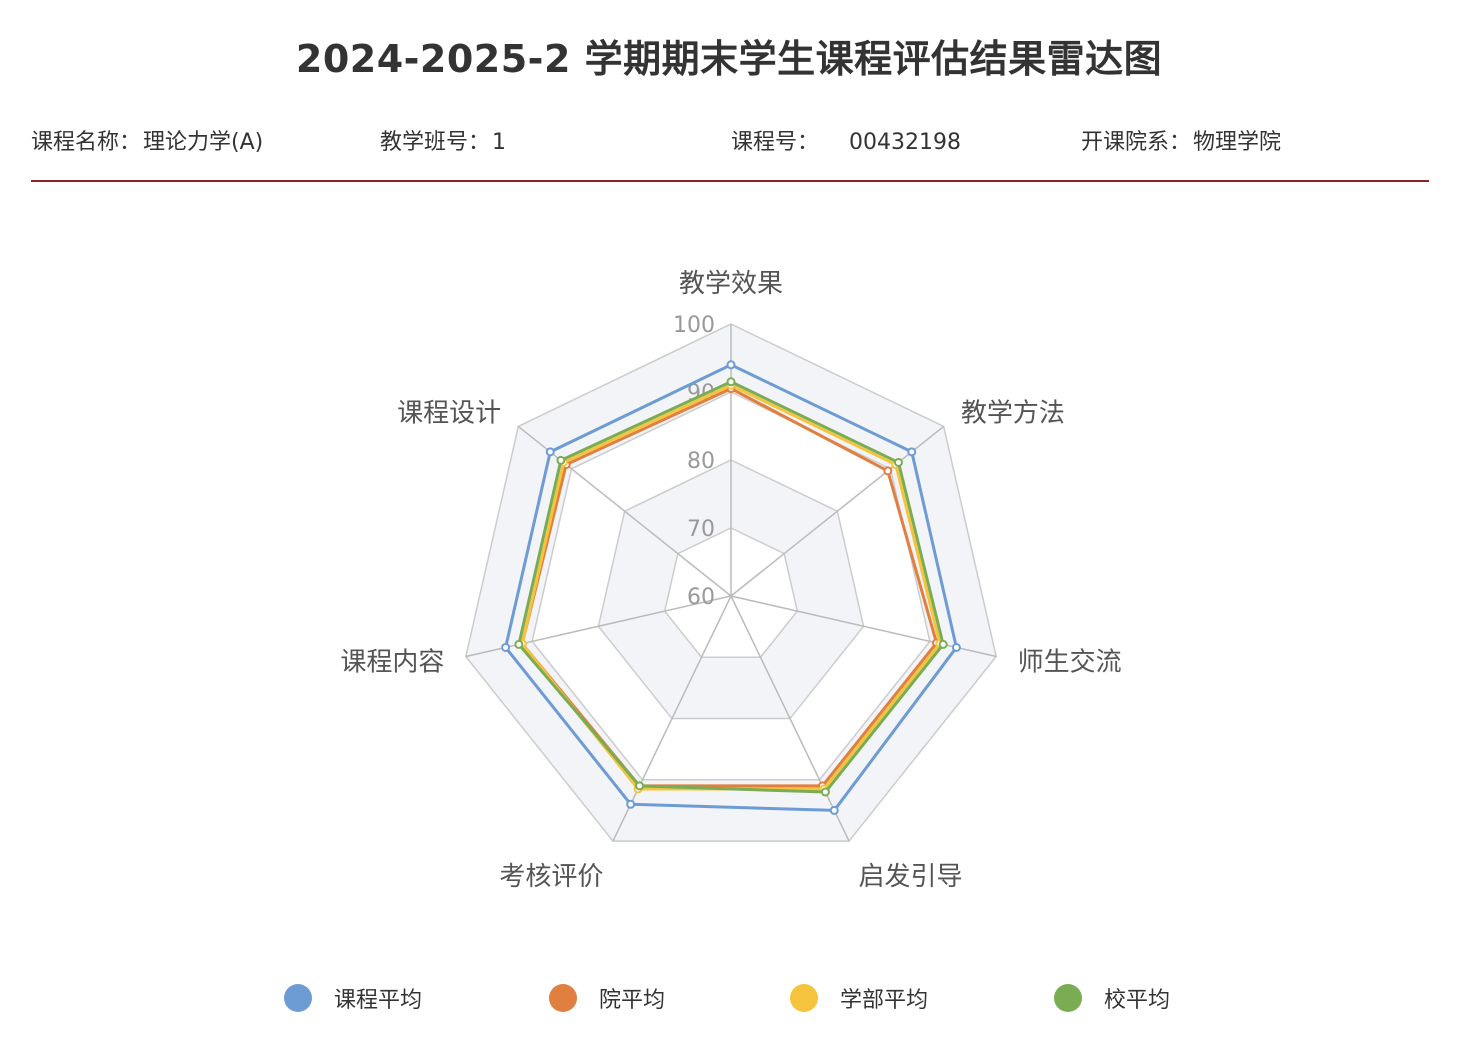 This screenshot has width=1458, height=1048. I want to click on class-number-value: 1, so click(499, 142).